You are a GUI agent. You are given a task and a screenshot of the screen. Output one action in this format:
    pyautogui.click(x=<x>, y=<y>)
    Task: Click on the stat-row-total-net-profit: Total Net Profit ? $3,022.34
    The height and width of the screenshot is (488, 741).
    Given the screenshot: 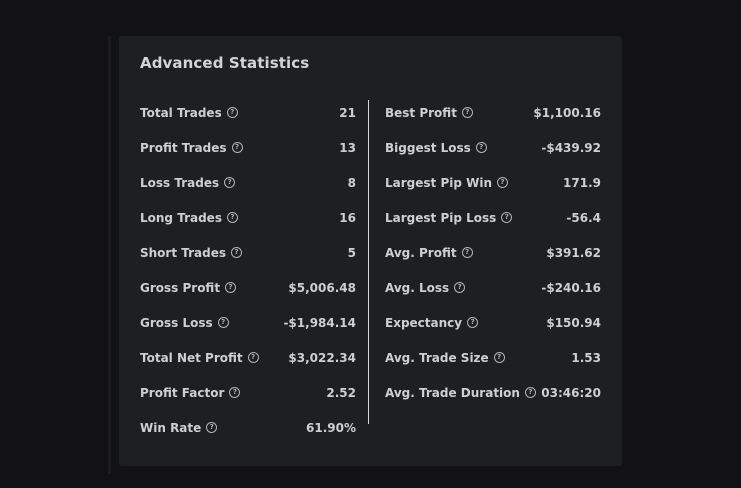 What is the action you would take?
    pyautogui.click(x=248, y=357)
    